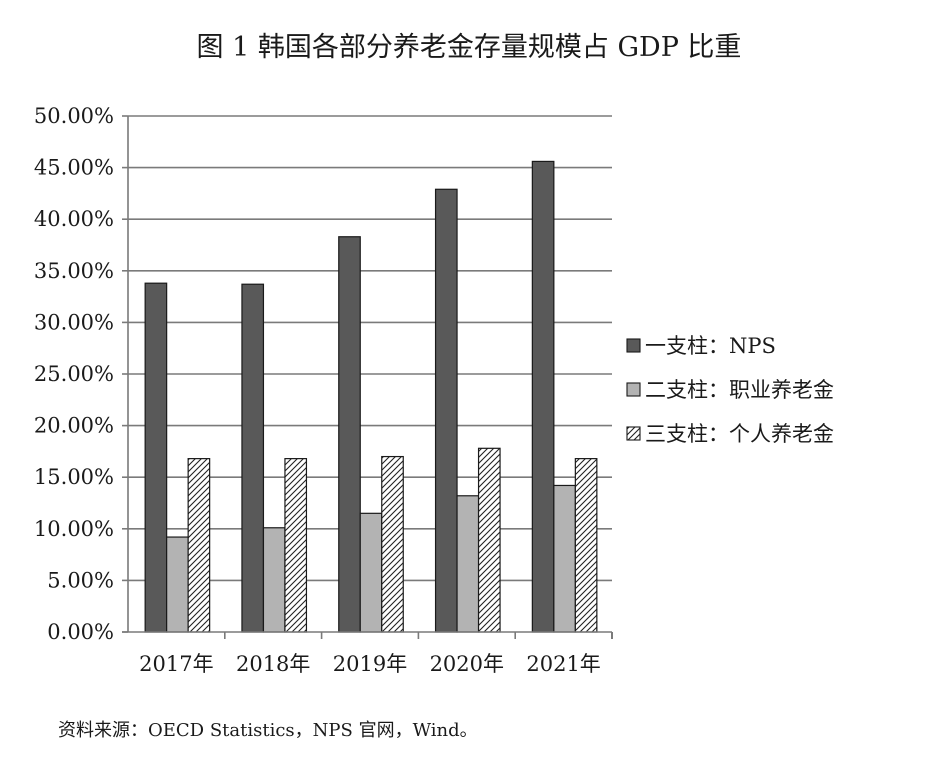  I want to click on source-note: 资料来源：OECD Statistics，NPS 官网，Wind。, so click(268, 730).